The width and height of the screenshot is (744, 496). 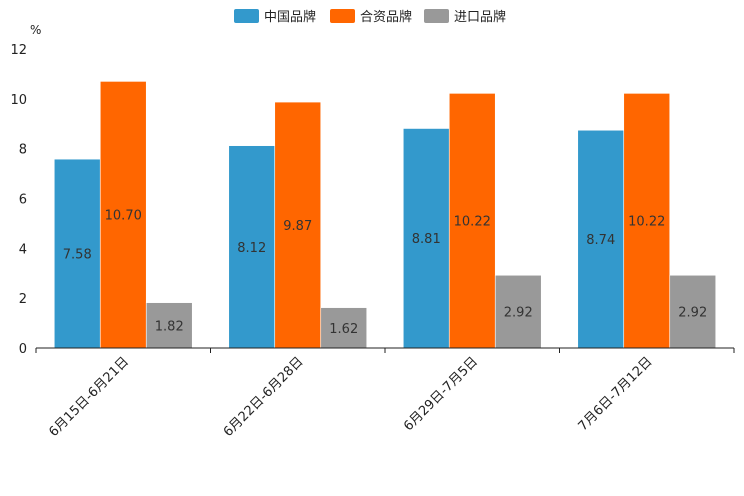 I want to click on y-axis: 0 2 4 6 8 10 12, so click(x=18, y=200).